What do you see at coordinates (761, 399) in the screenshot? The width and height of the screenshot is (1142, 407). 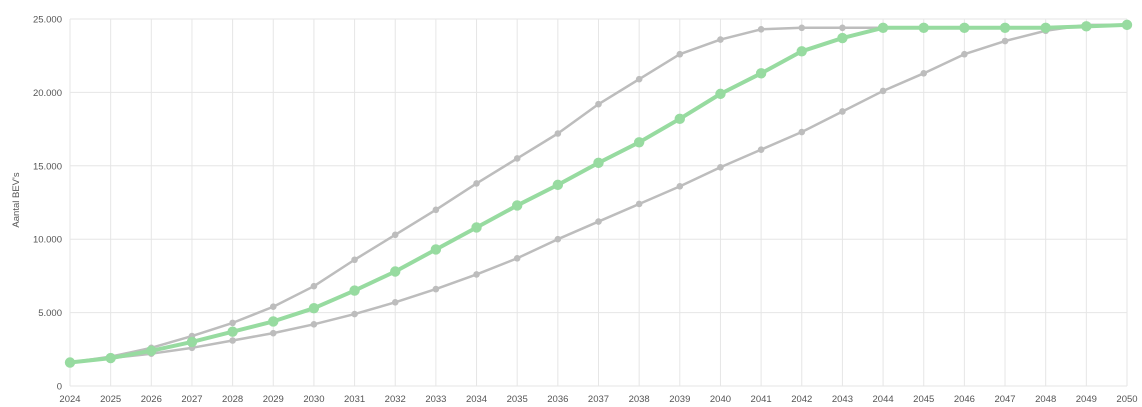 I see `x-tick-label: 2041` at bounding box center [761, 399].